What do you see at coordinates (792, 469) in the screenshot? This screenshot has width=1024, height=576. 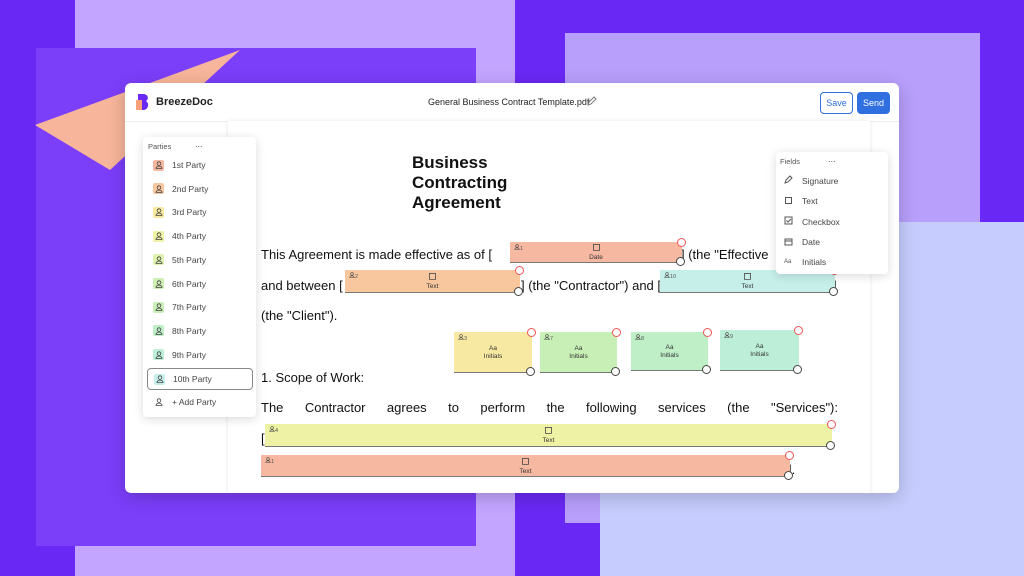 I see `doc-text: ].` at bounding box center [792, 469].